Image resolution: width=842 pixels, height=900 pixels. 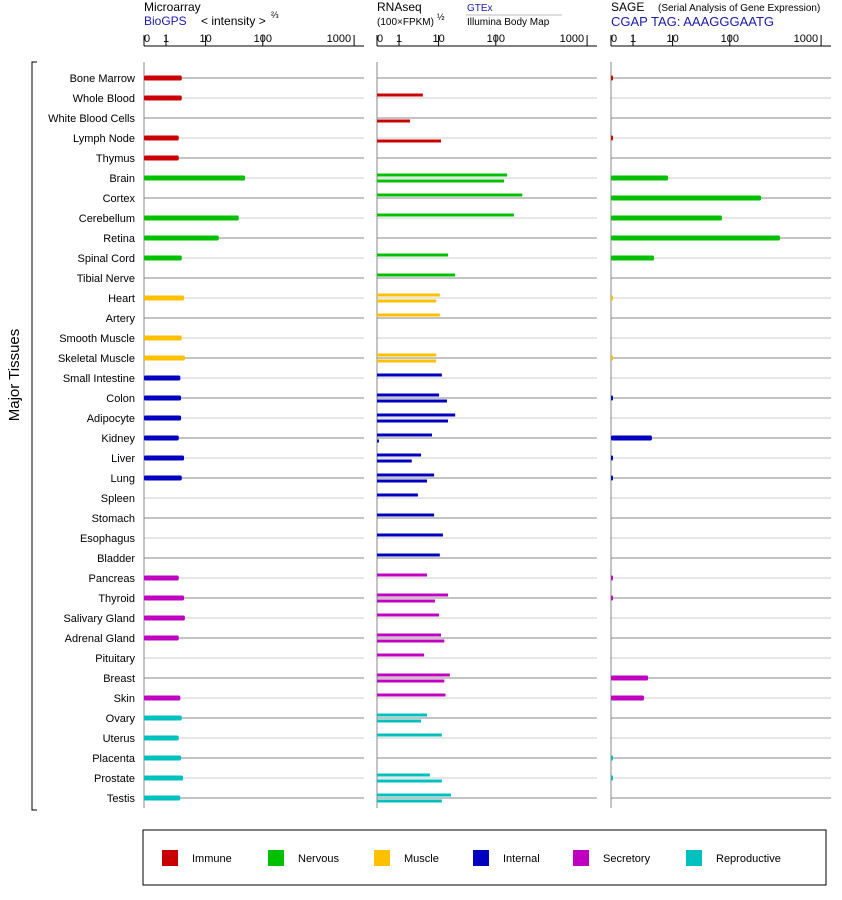 What do you see at coordinates (121, 719) in the screenshot?
I see `tissue-label: Ovary` at bounding box center [121, 719].